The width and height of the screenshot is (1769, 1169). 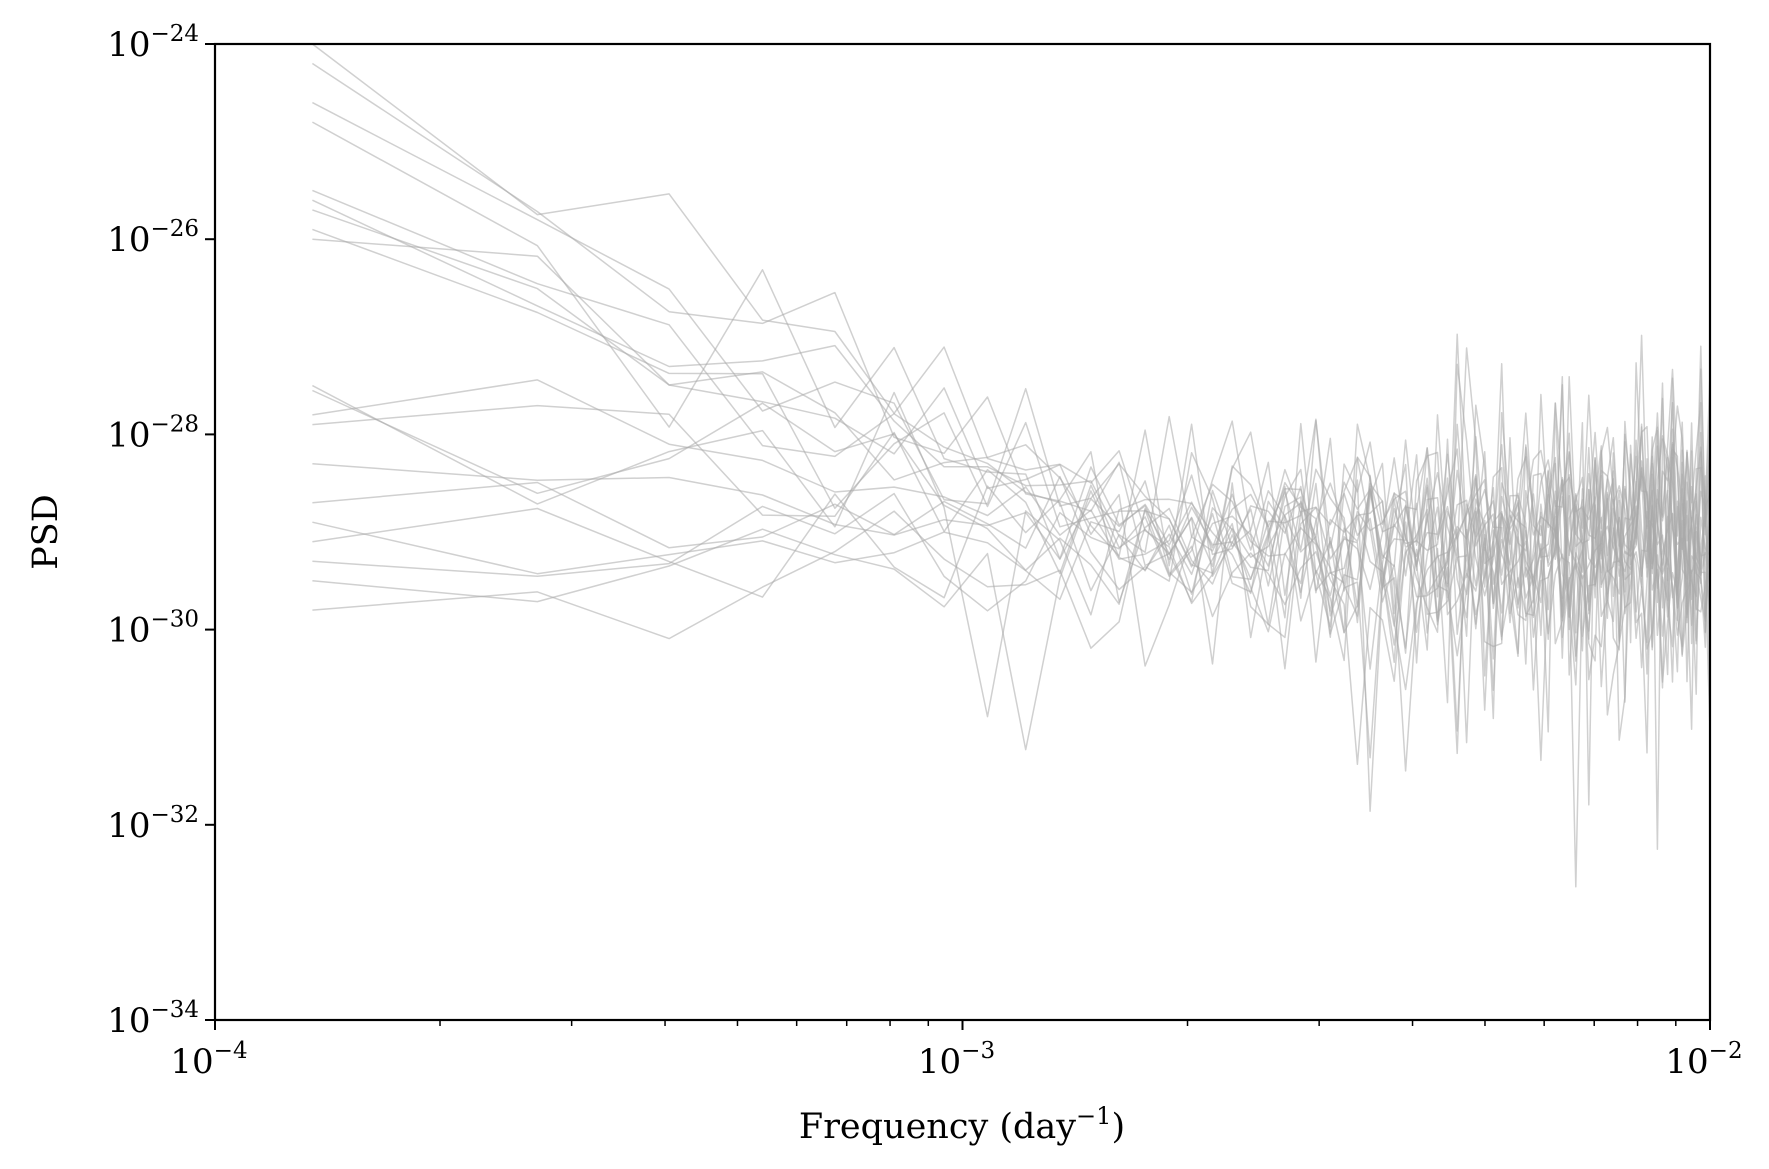 I want to click on x-tick-label: 10⁻², so click(x=1703, y=1060).